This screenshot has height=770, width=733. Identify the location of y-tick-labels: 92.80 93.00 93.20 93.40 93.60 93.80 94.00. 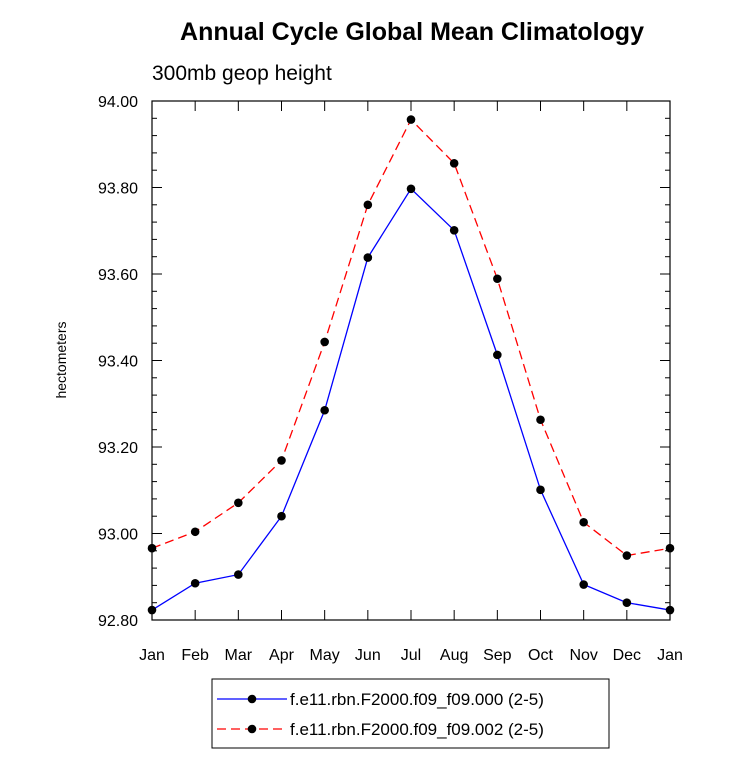
(118, 362).